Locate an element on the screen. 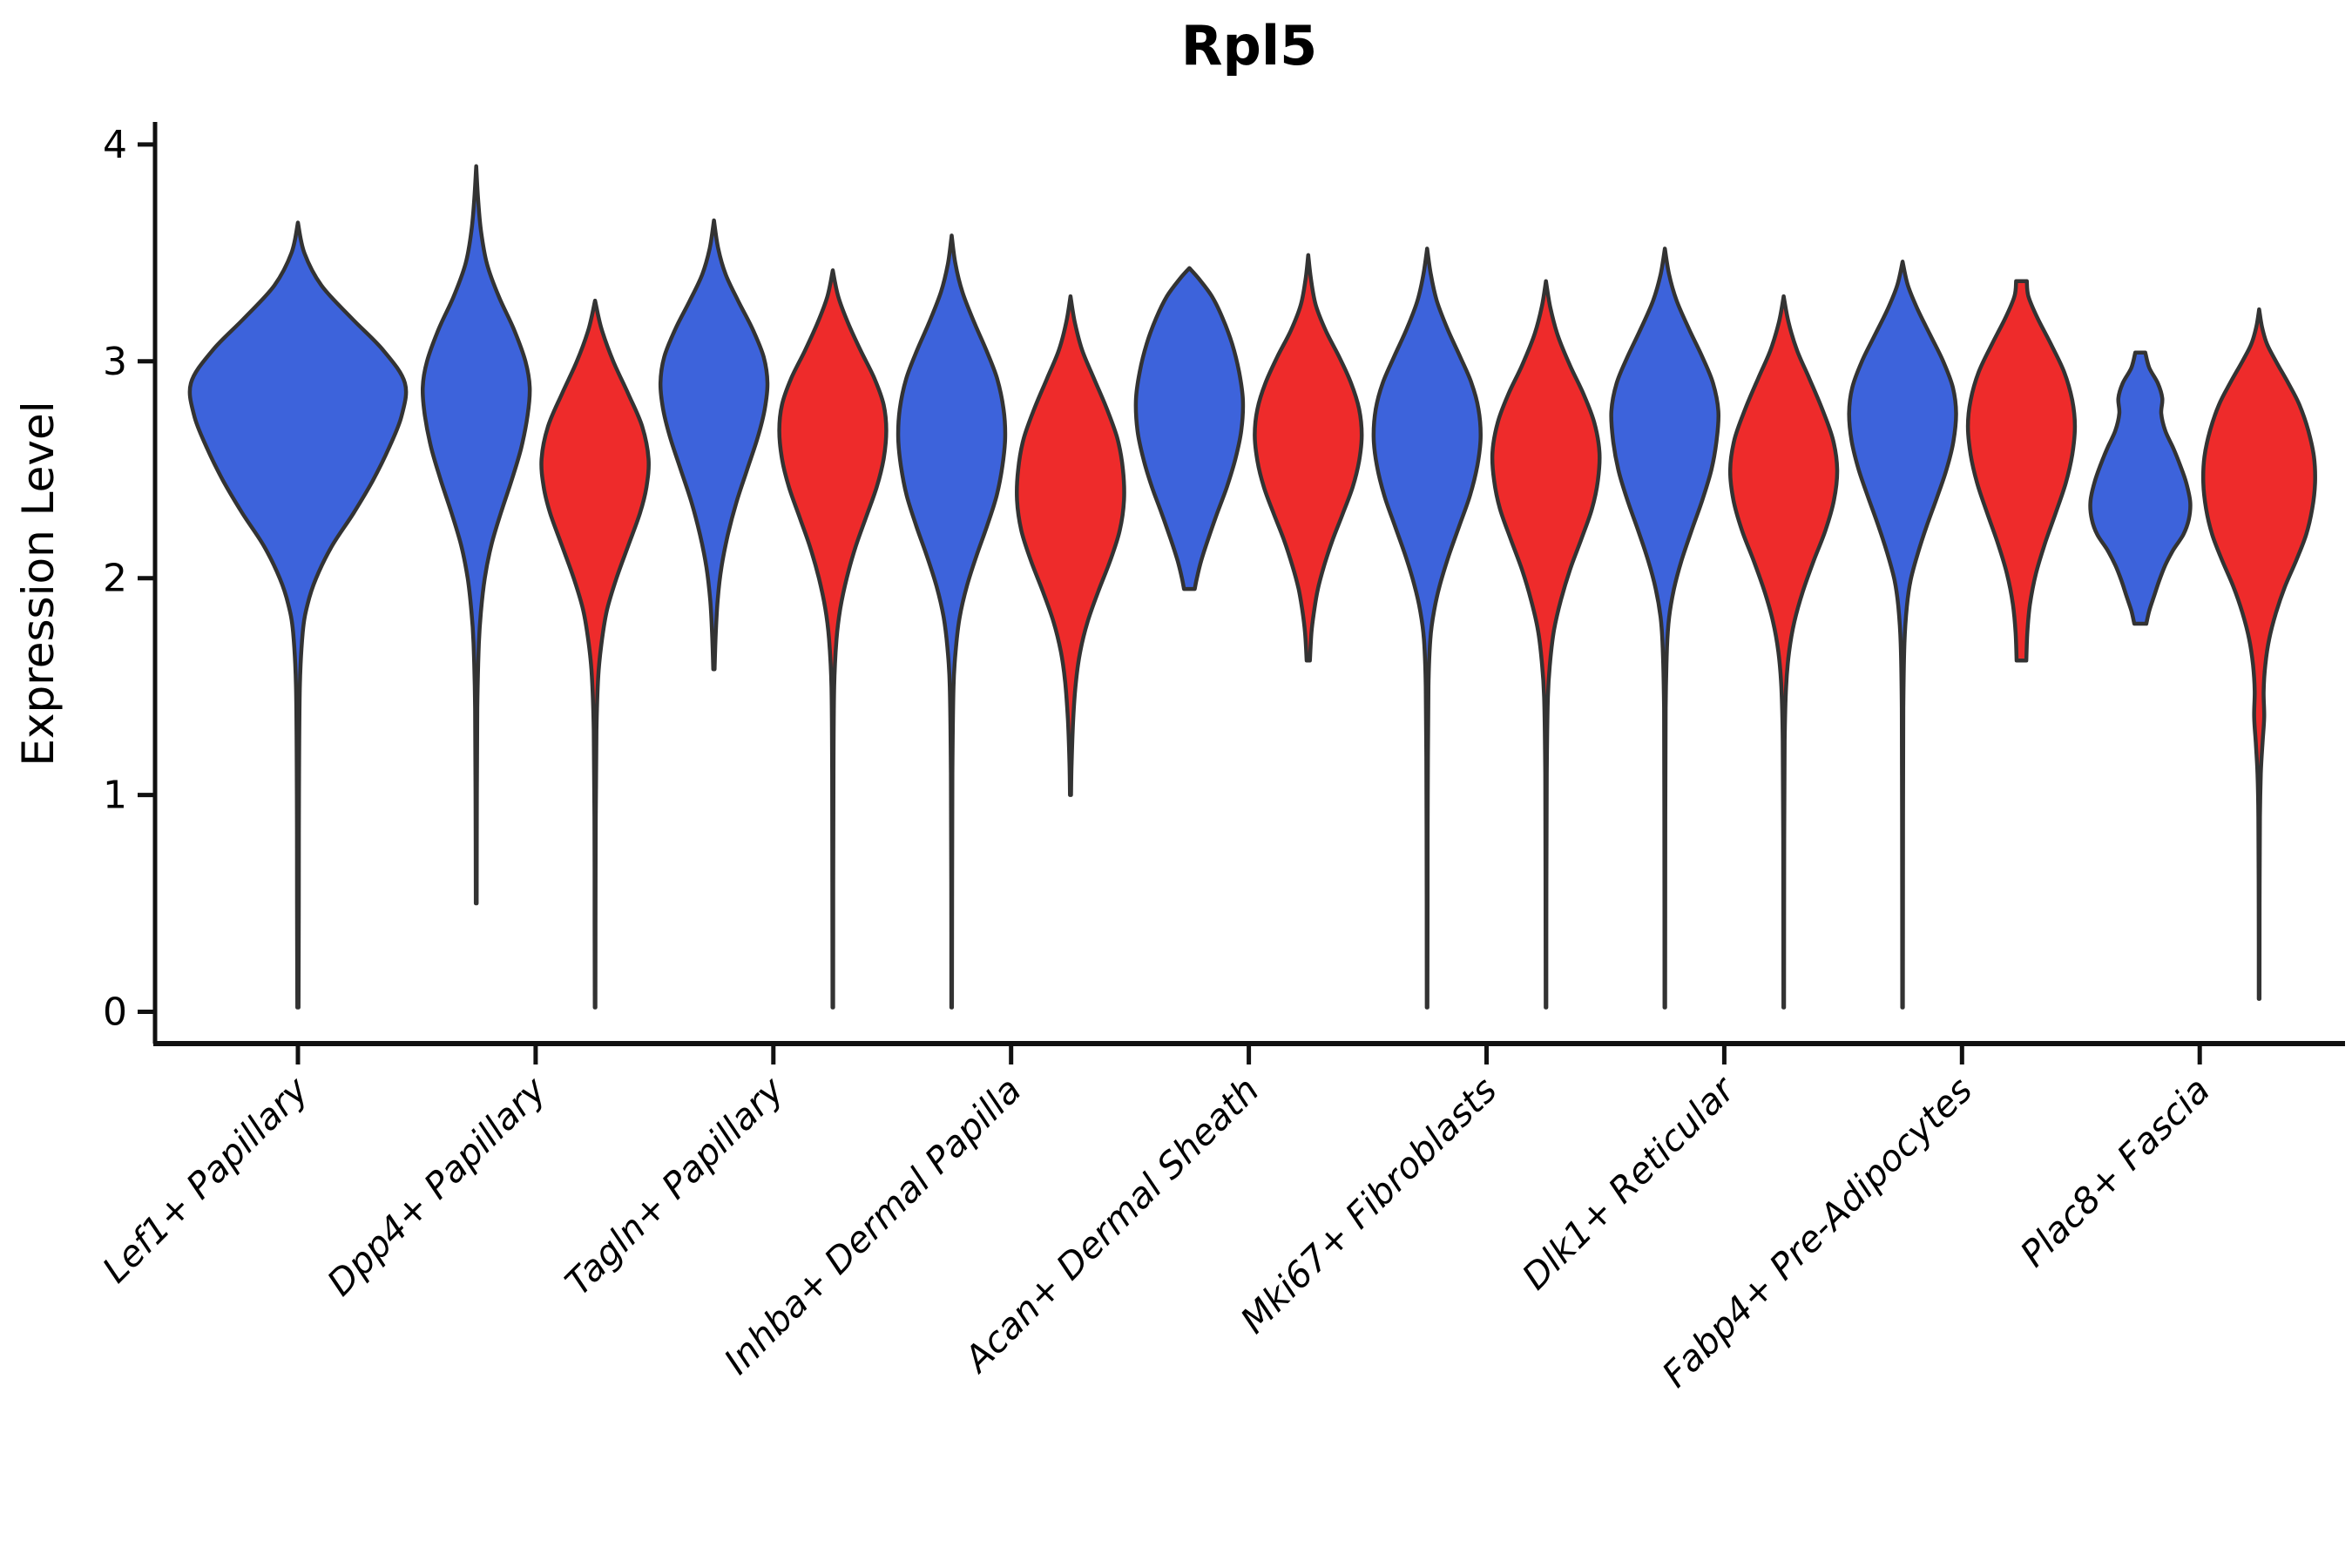 The image size is (2352, 1568). violin-mki67-fibroblasts-split-group-red is located at coordinates (1546, 644).